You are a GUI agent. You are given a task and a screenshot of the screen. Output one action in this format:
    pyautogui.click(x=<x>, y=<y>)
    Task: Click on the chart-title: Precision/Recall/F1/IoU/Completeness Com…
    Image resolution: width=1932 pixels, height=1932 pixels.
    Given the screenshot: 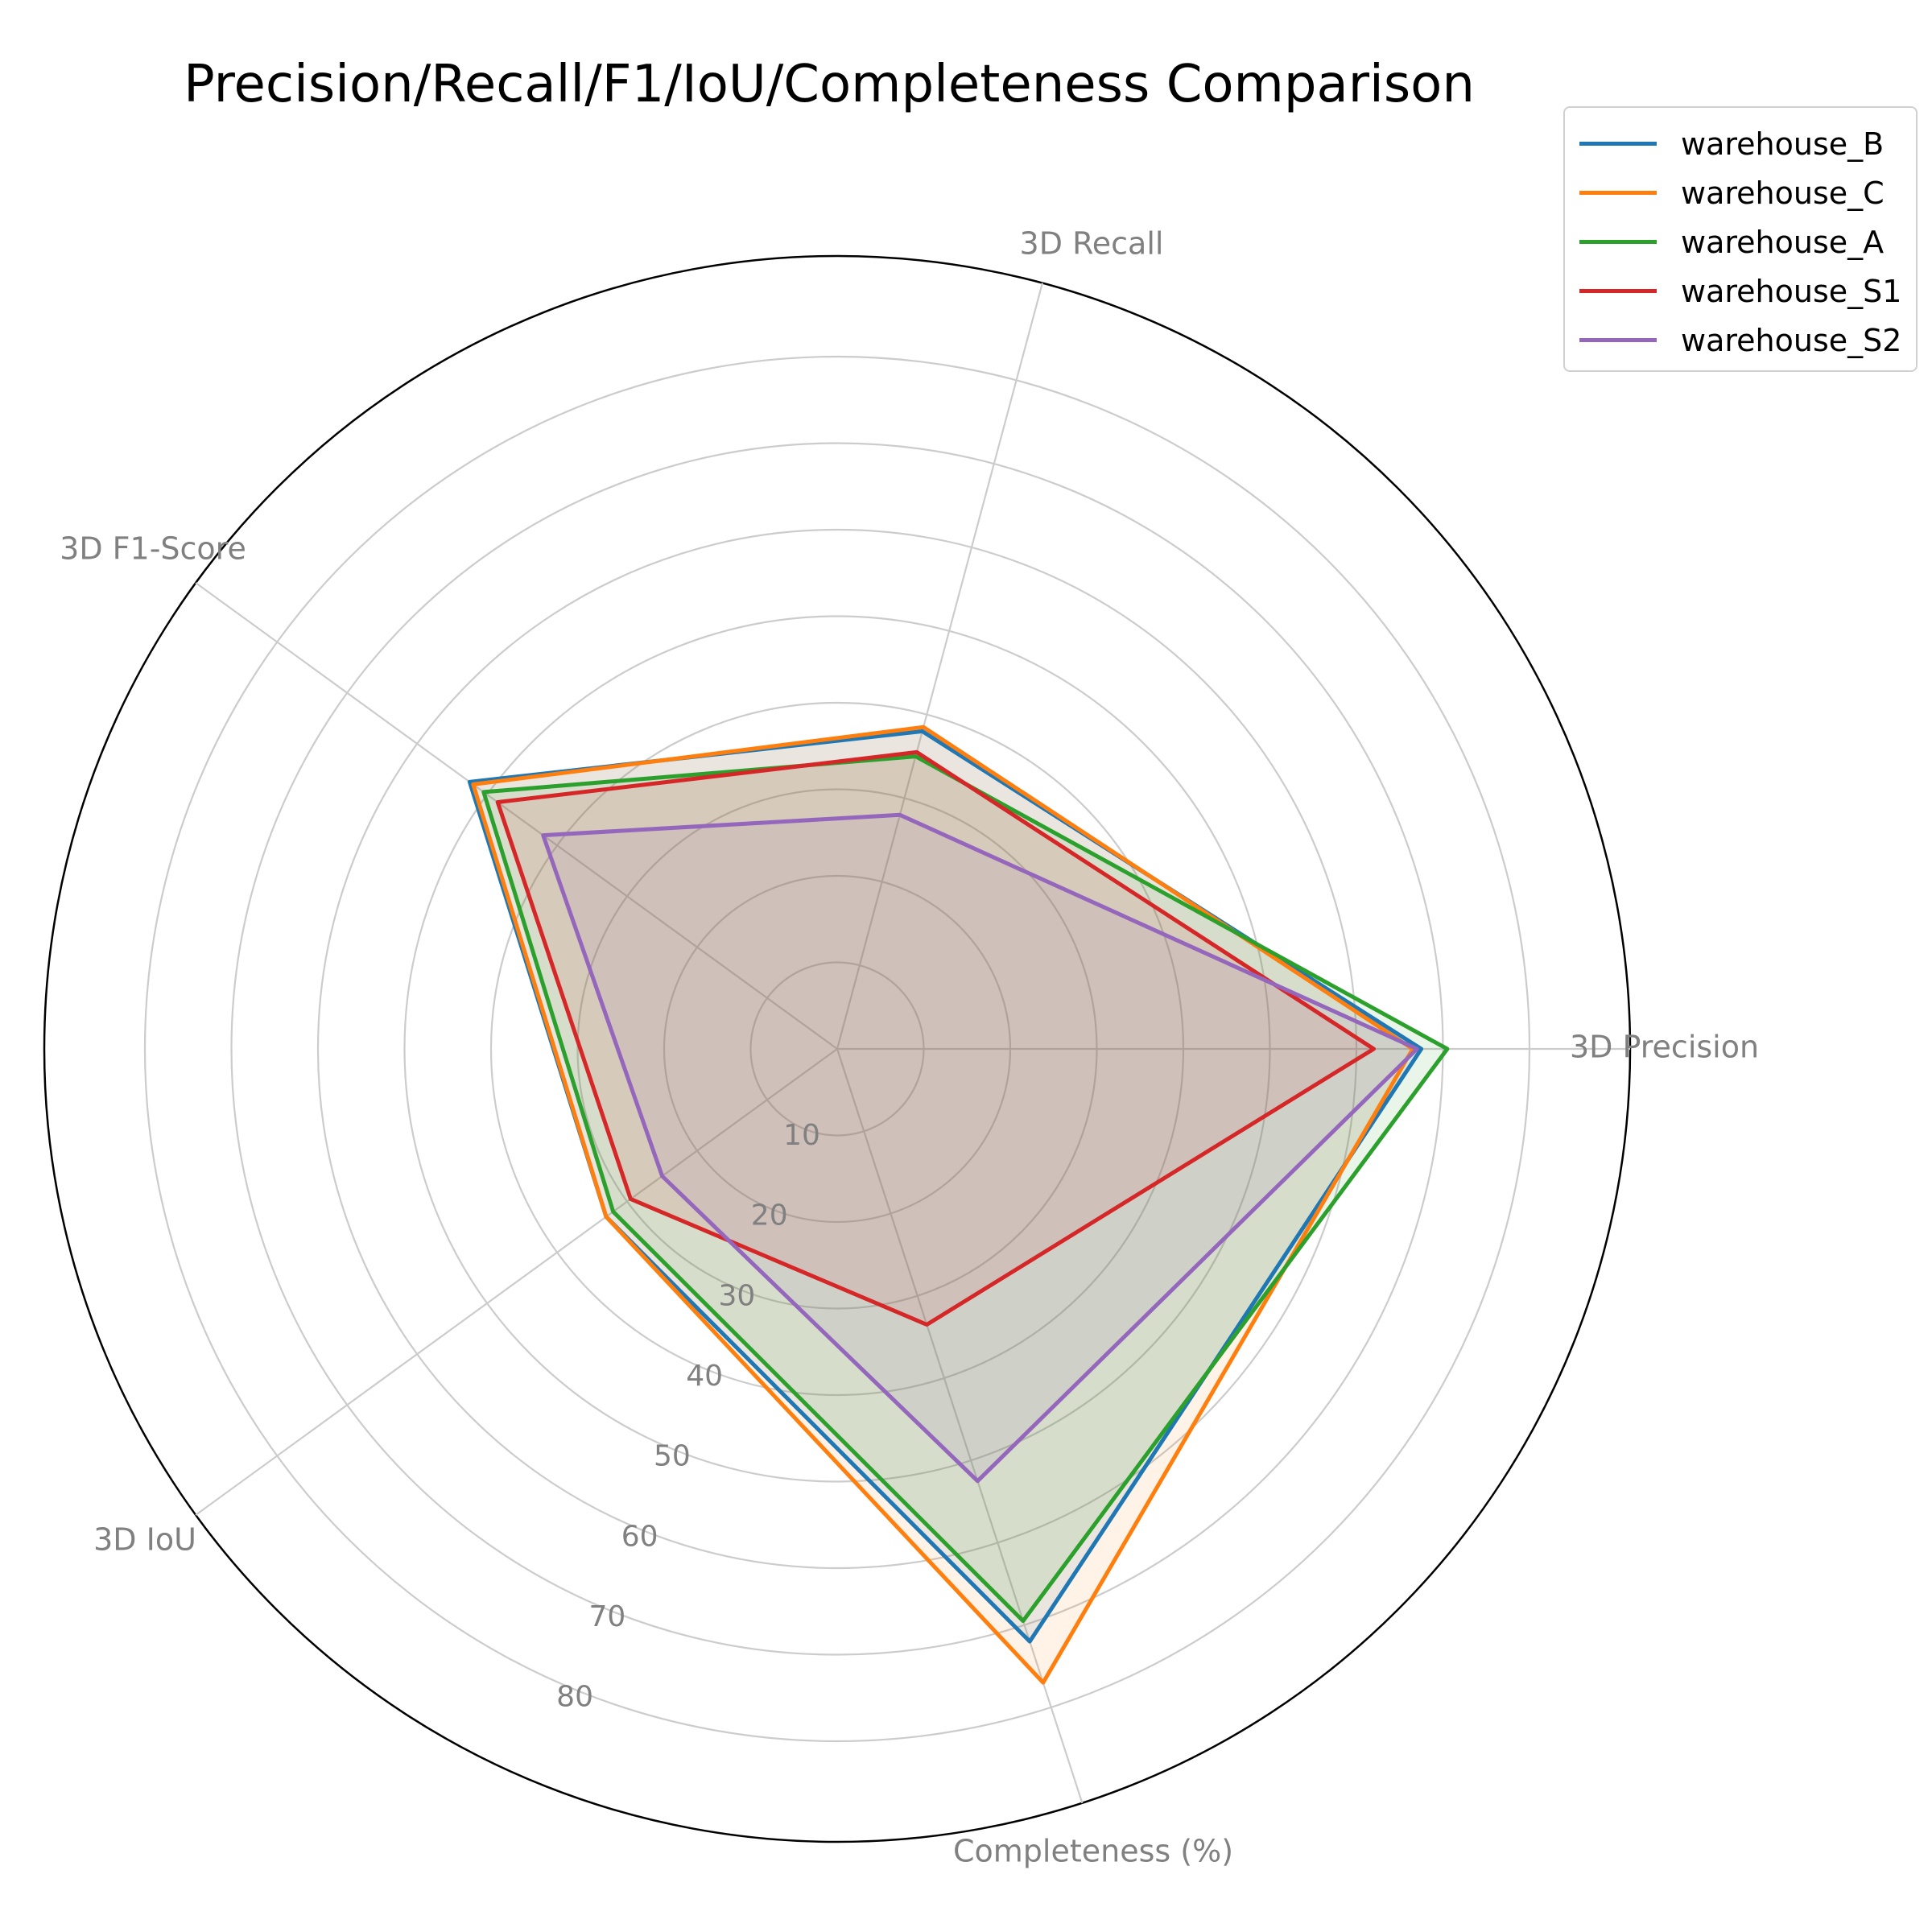 What is the action you would take?
    pyautogui.click(x=829, y=84)
    